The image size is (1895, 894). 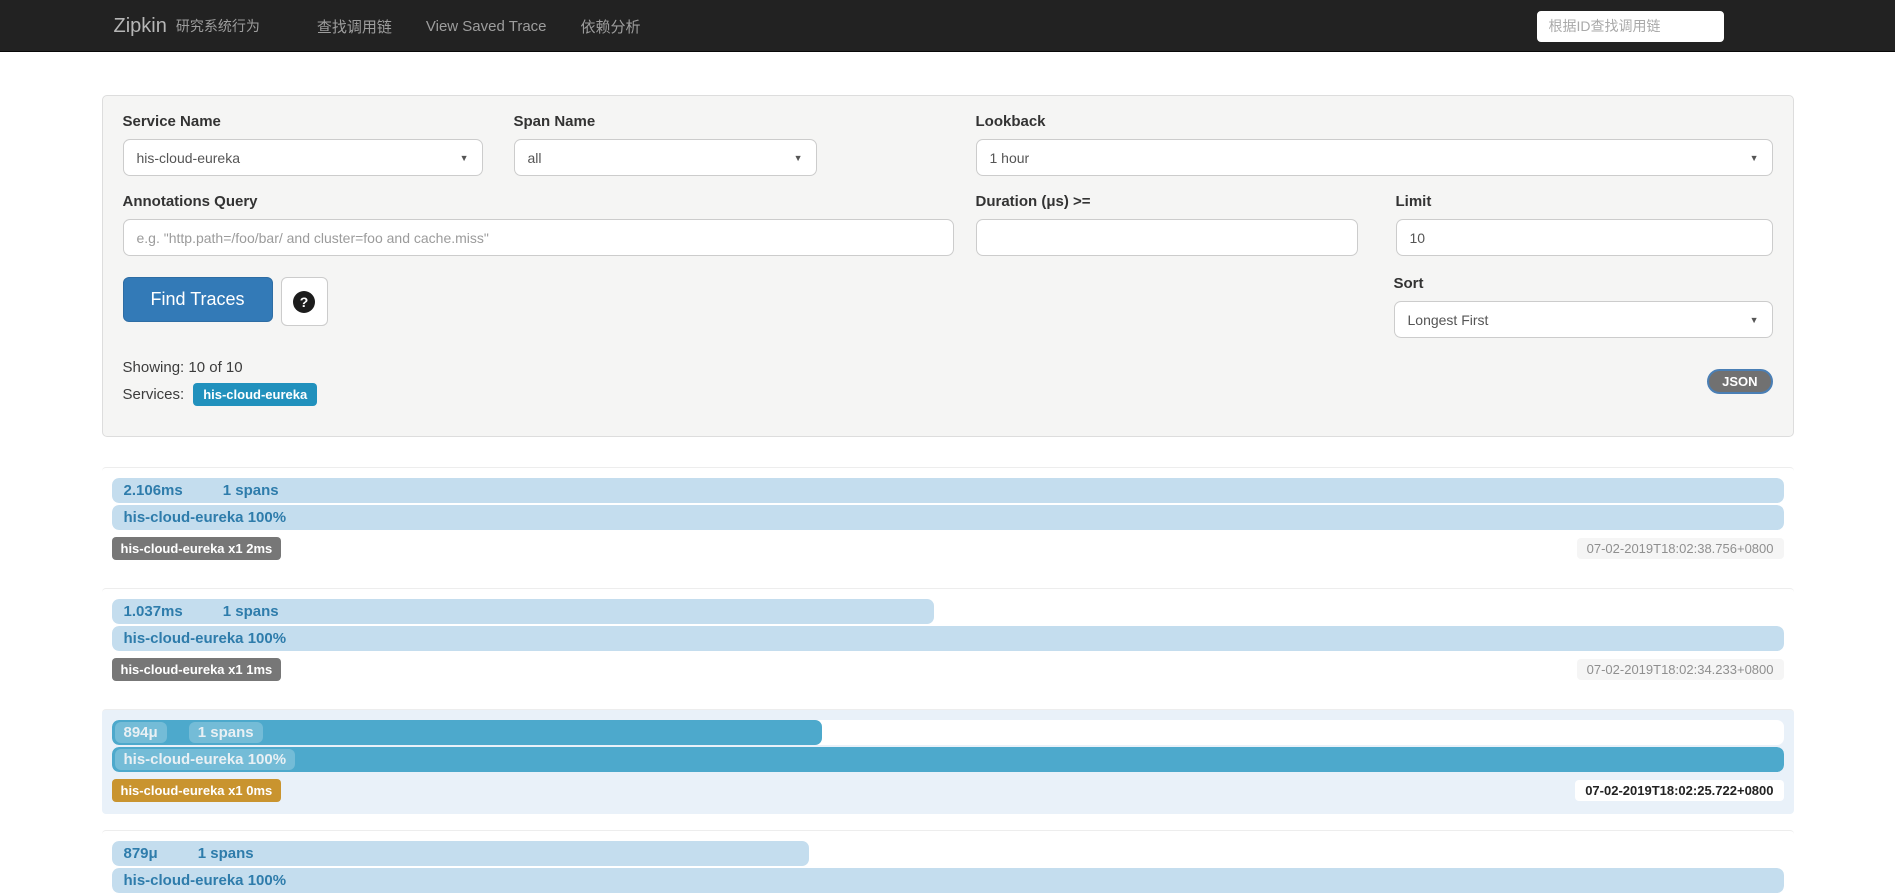 I want to click on duration-field: Duration (μs) >=, so click(x=1166, y=224).